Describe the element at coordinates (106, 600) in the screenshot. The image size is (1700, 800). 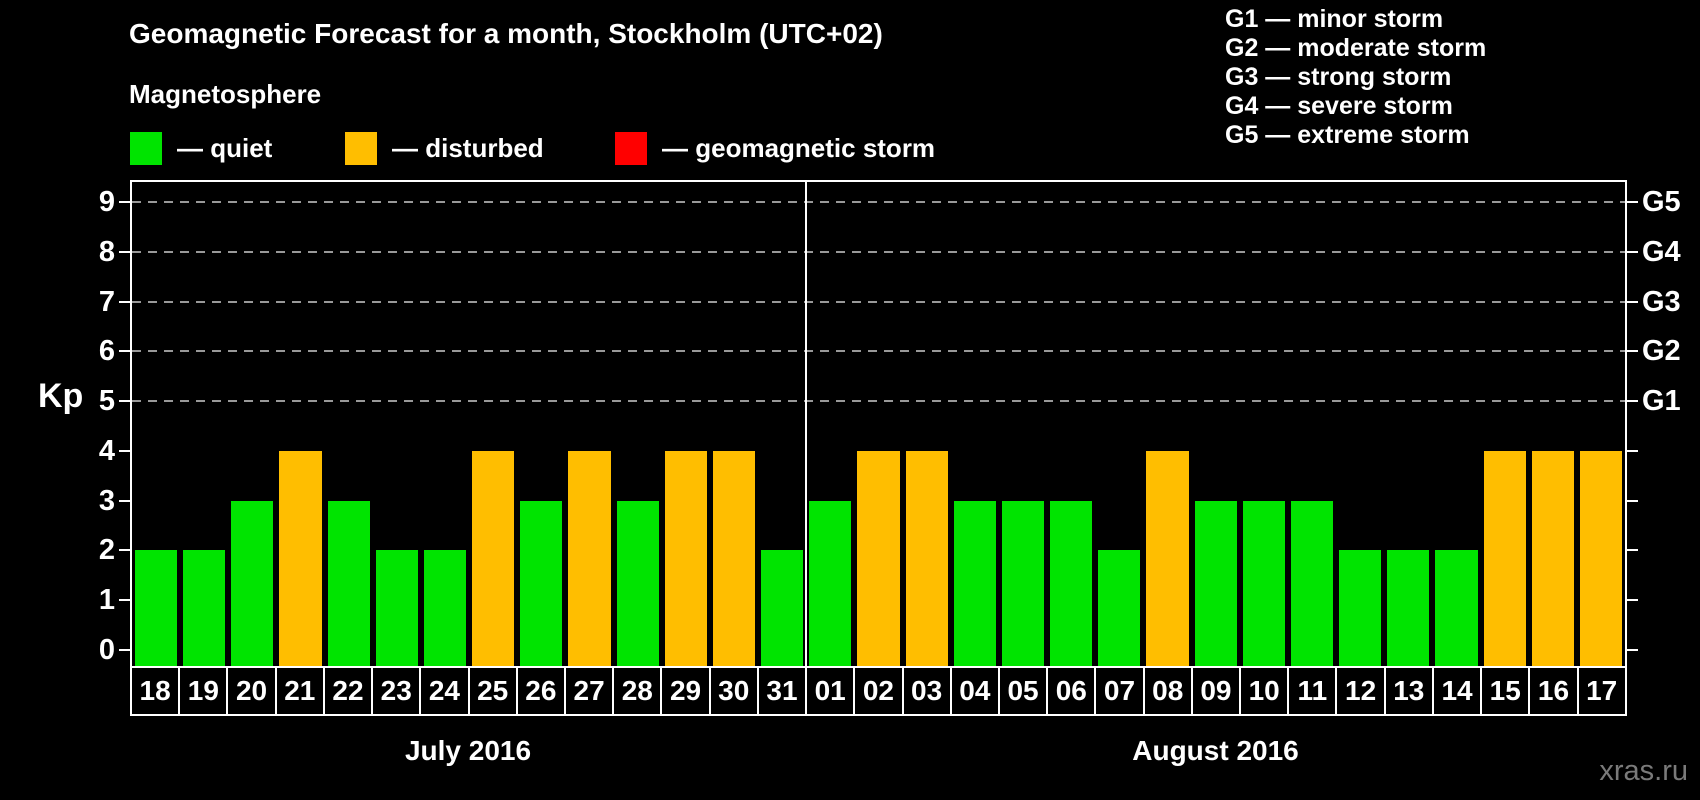
I see `y-tick-label-1: 1` at that location.